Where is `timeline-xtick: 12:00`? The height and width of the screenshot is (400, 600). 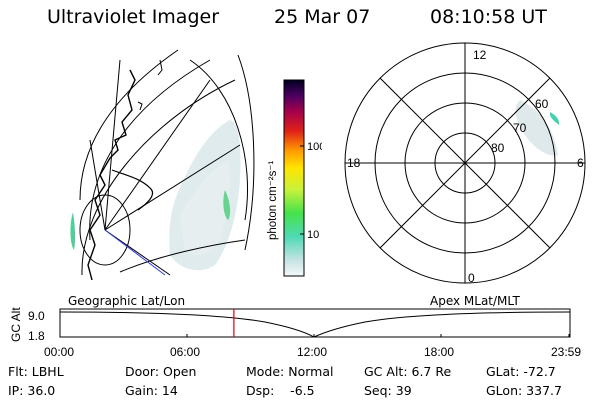 timeline-xtick: 12:00 is located at coordinates (312, 352).